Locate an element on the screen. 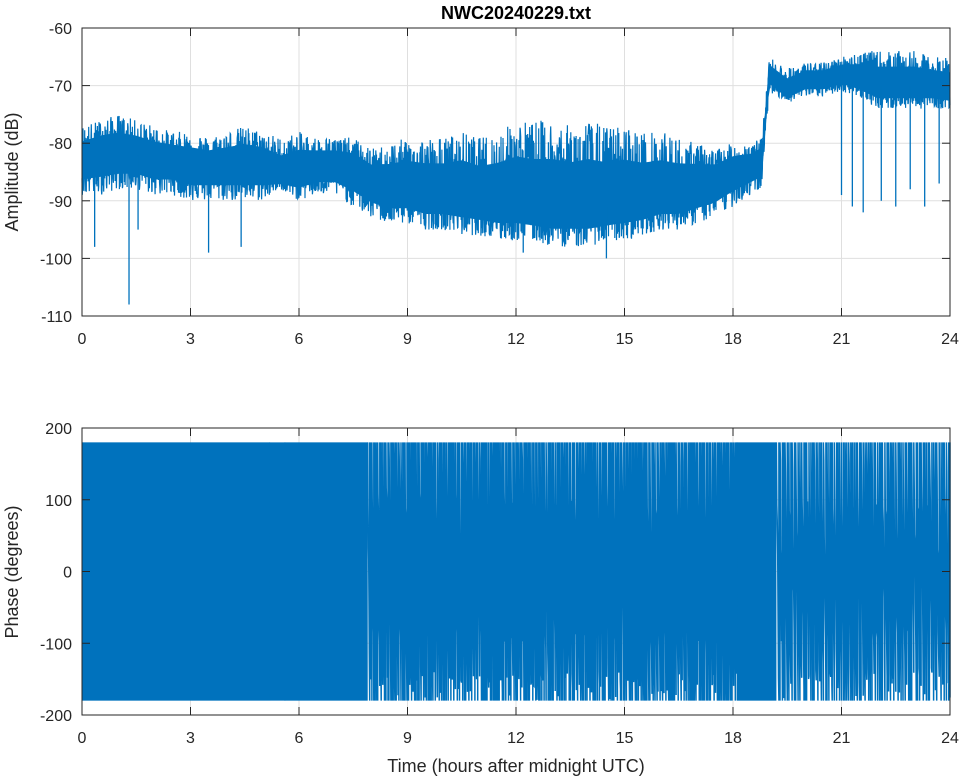  phase-y-tick-label: 200 is located at coordinates (58, 429).